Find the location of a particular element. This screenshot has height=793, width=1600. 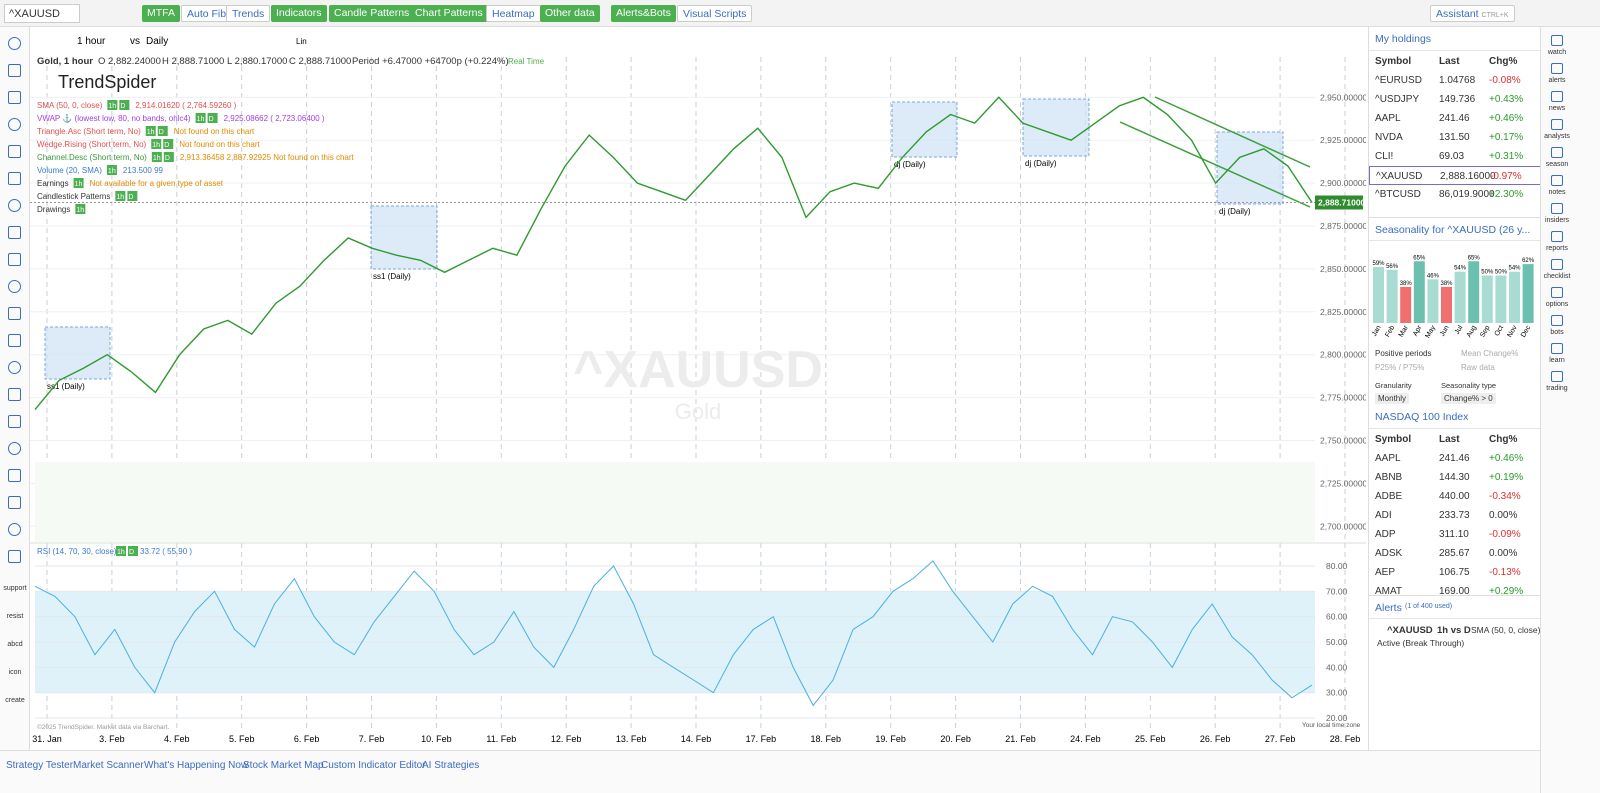

tool-label: abcd is located at coordinates (15, 644).